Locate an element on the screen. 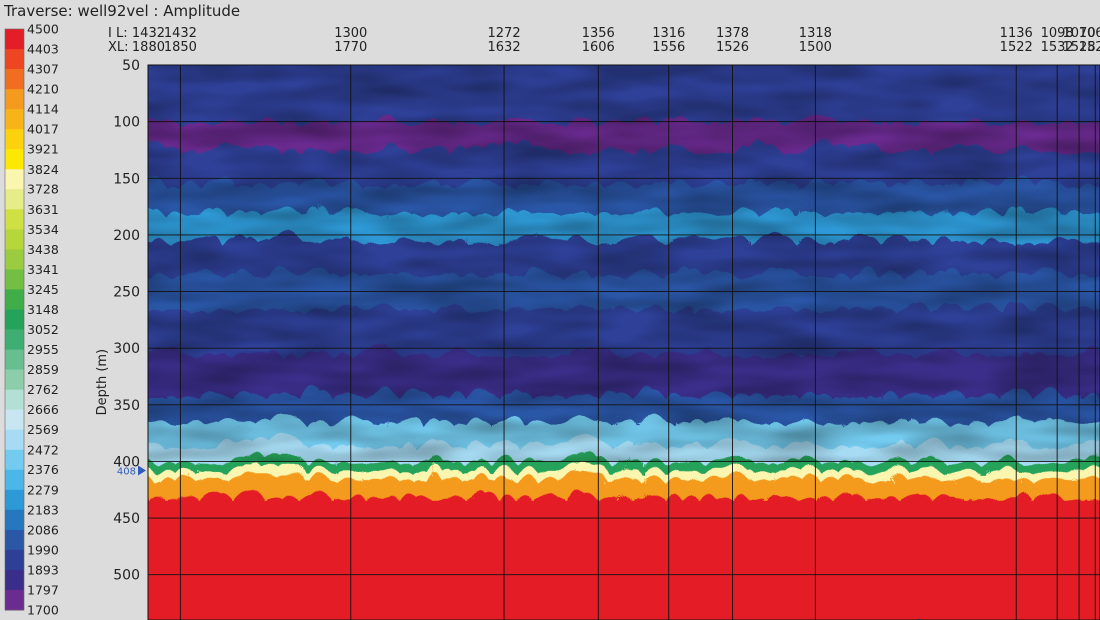 The height and width of the screenshot is (620, 1100). colorbar-tick-label: 1700 is located at coordinates (43, 610).